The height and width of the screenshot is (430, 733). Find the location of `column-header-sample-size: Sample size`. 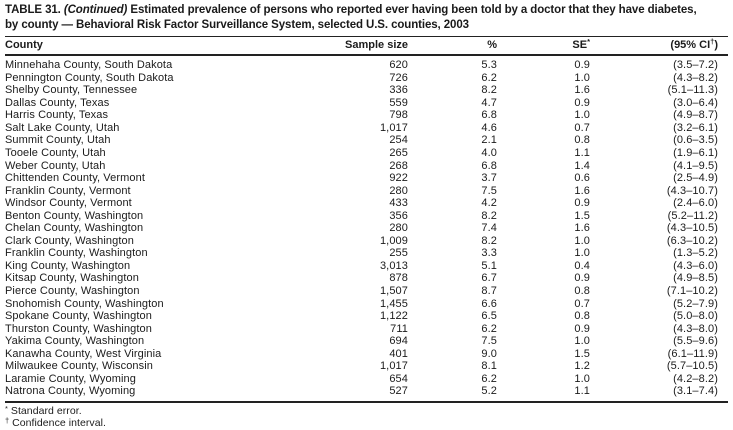

column-header-sample-size: Sample size is located at coordinates (374, 46).